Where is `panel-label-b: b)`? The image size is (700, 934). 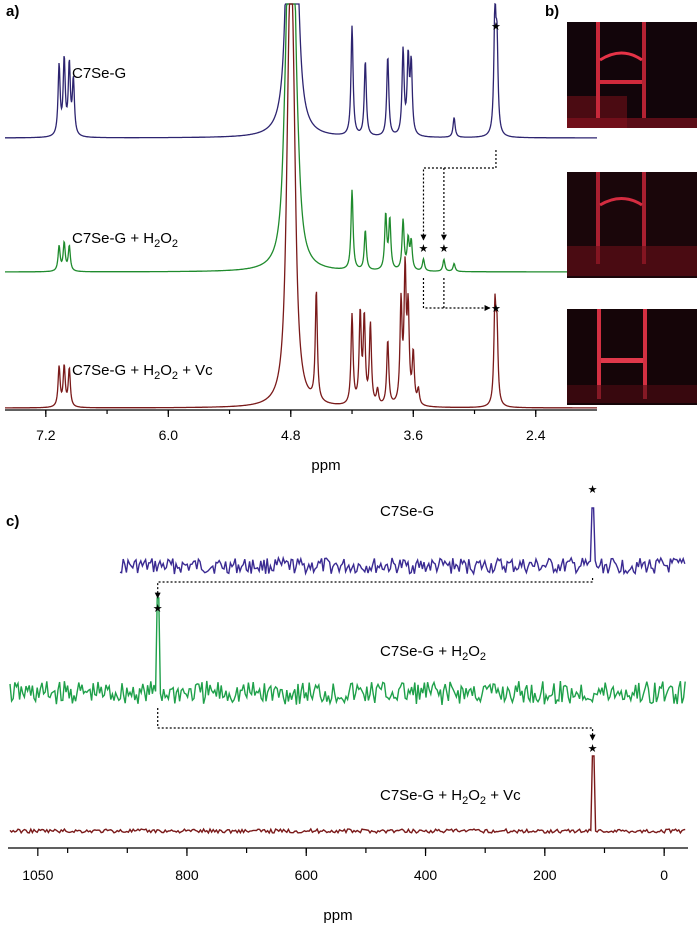 panel-label-b: b) is located at coordinates (552, 11).